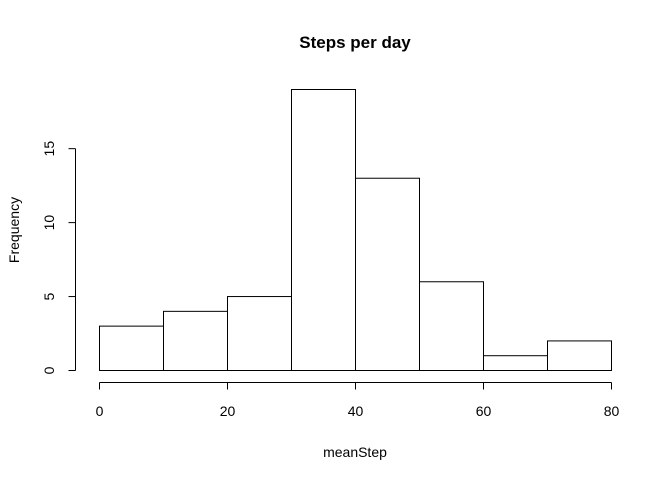 This screenshot has height=480, width=672. I want to click on y-tick-label: 10, so click(49, 223).